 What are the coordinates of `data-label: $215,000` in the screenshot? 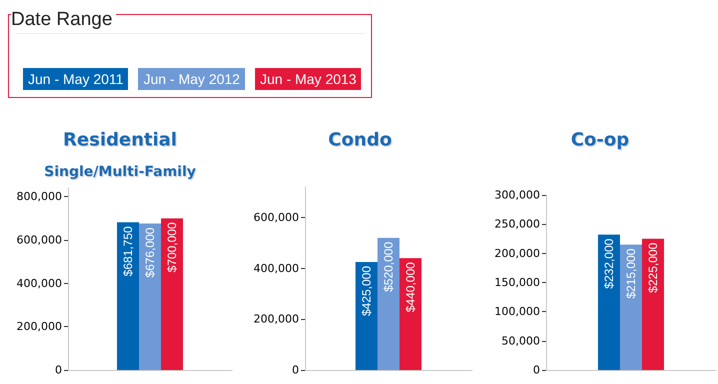 It's located at (631, 273).